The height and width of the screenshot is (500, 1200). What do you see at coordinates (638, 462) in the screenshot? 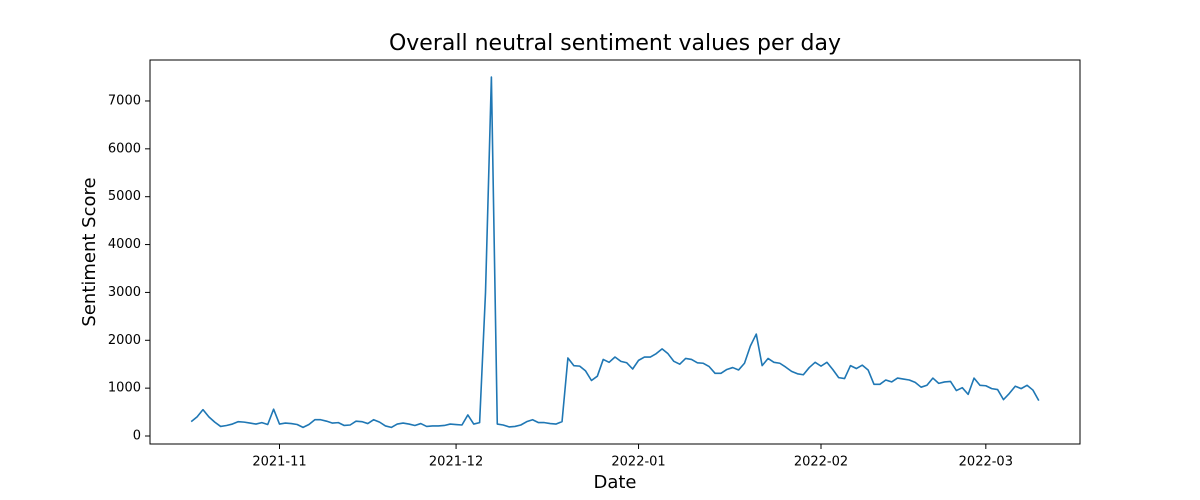
I see `x-tick-label: 2022-01` at bounding box center [638, 462].